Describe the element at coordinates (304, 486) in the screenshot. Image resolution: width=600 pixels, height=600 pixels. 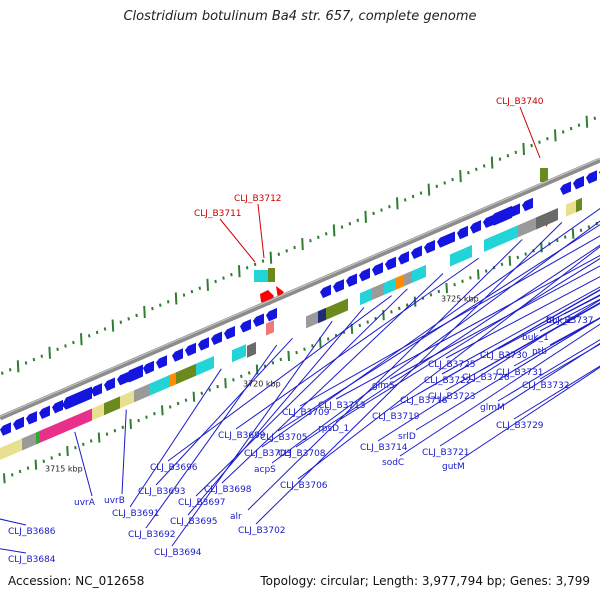
I see `gene-label: CLJ_B3706` at that location.